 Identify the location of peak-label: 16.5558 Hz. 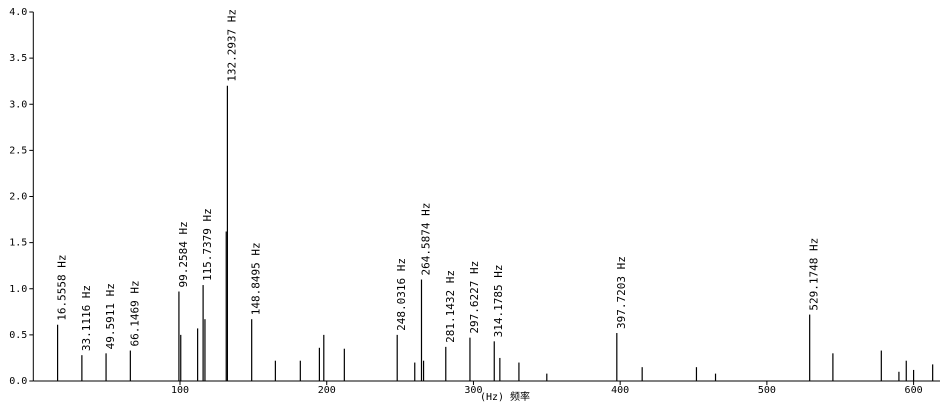
(62, 287).